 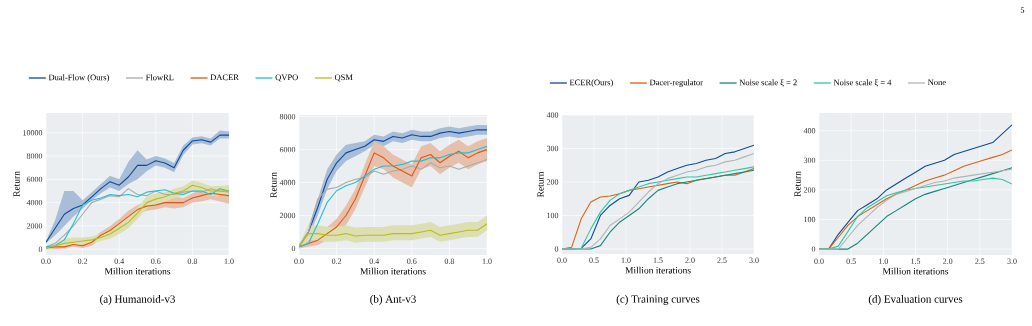 I want to click on legend-label: QSM, so click(x=343, y=78).